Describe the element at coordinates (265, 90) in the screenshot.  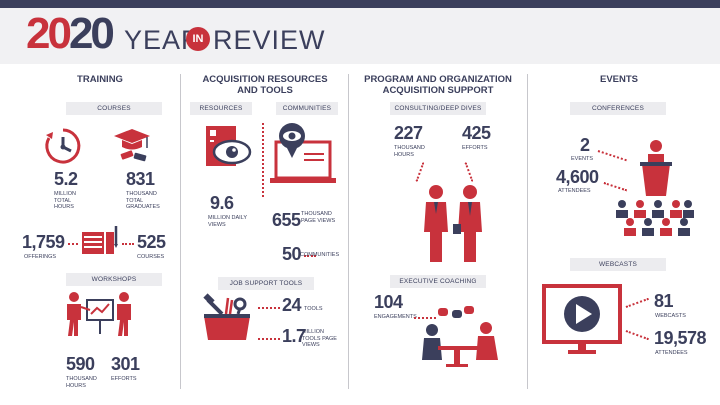
I see `acquisition-title-line2: AND TOOLS` at that location.